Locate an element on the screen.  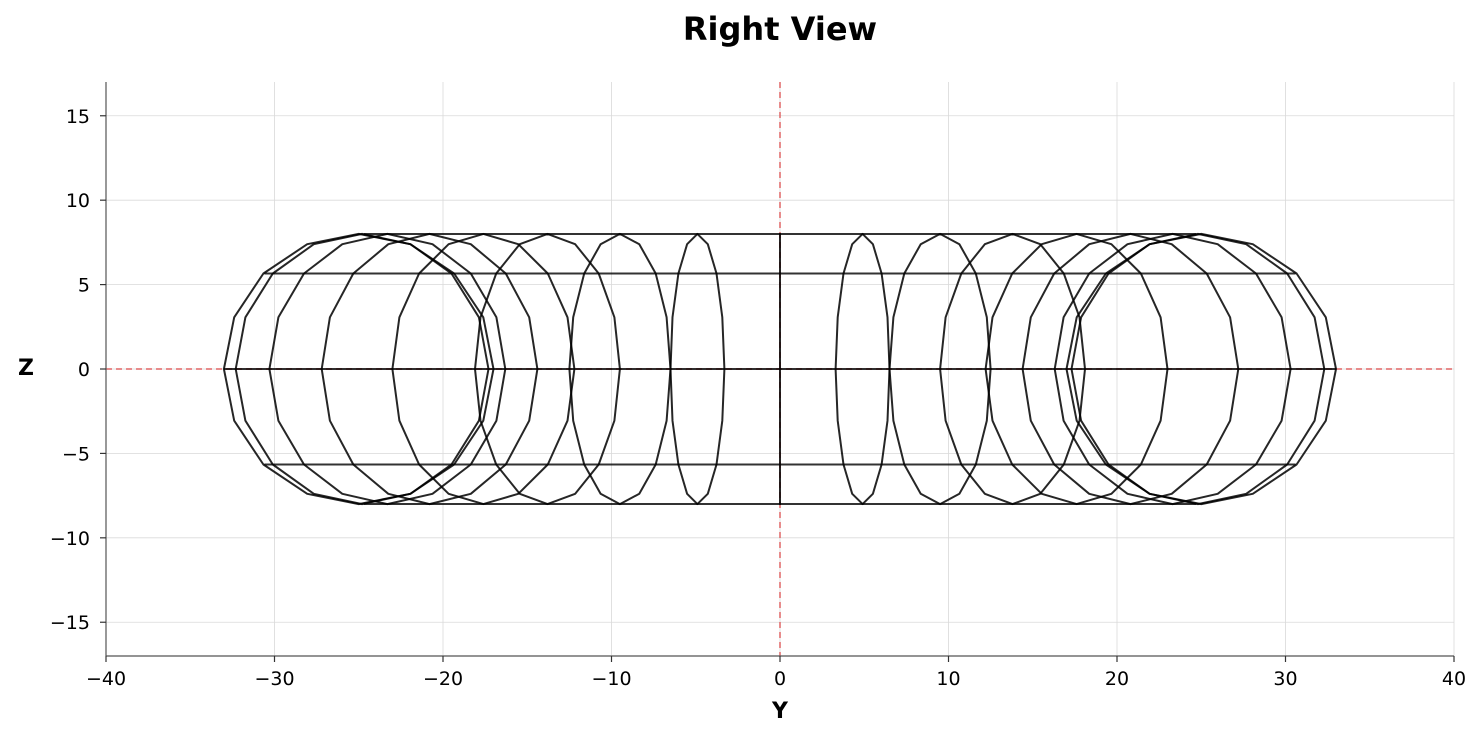
y-tick-label: 5 is located at coordinates (84, 286).